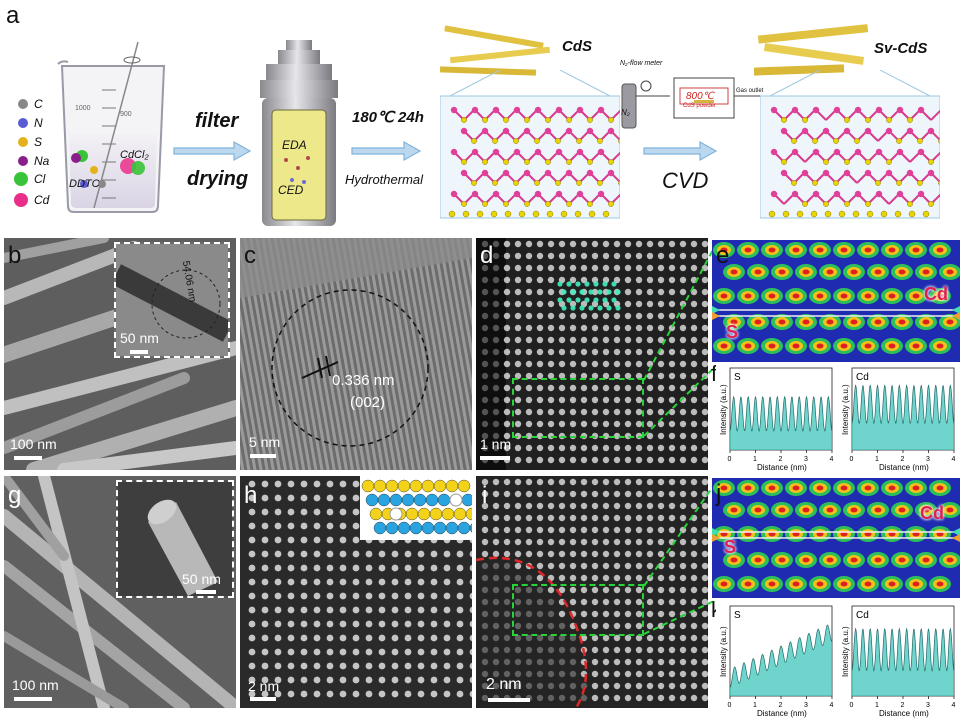 Image resolution: width=964 pixels, height=720 pixels. Describe the element at coordinates (134, 155) in the screenshot. I see `cdcl2-label: CdCl₂` at that location.